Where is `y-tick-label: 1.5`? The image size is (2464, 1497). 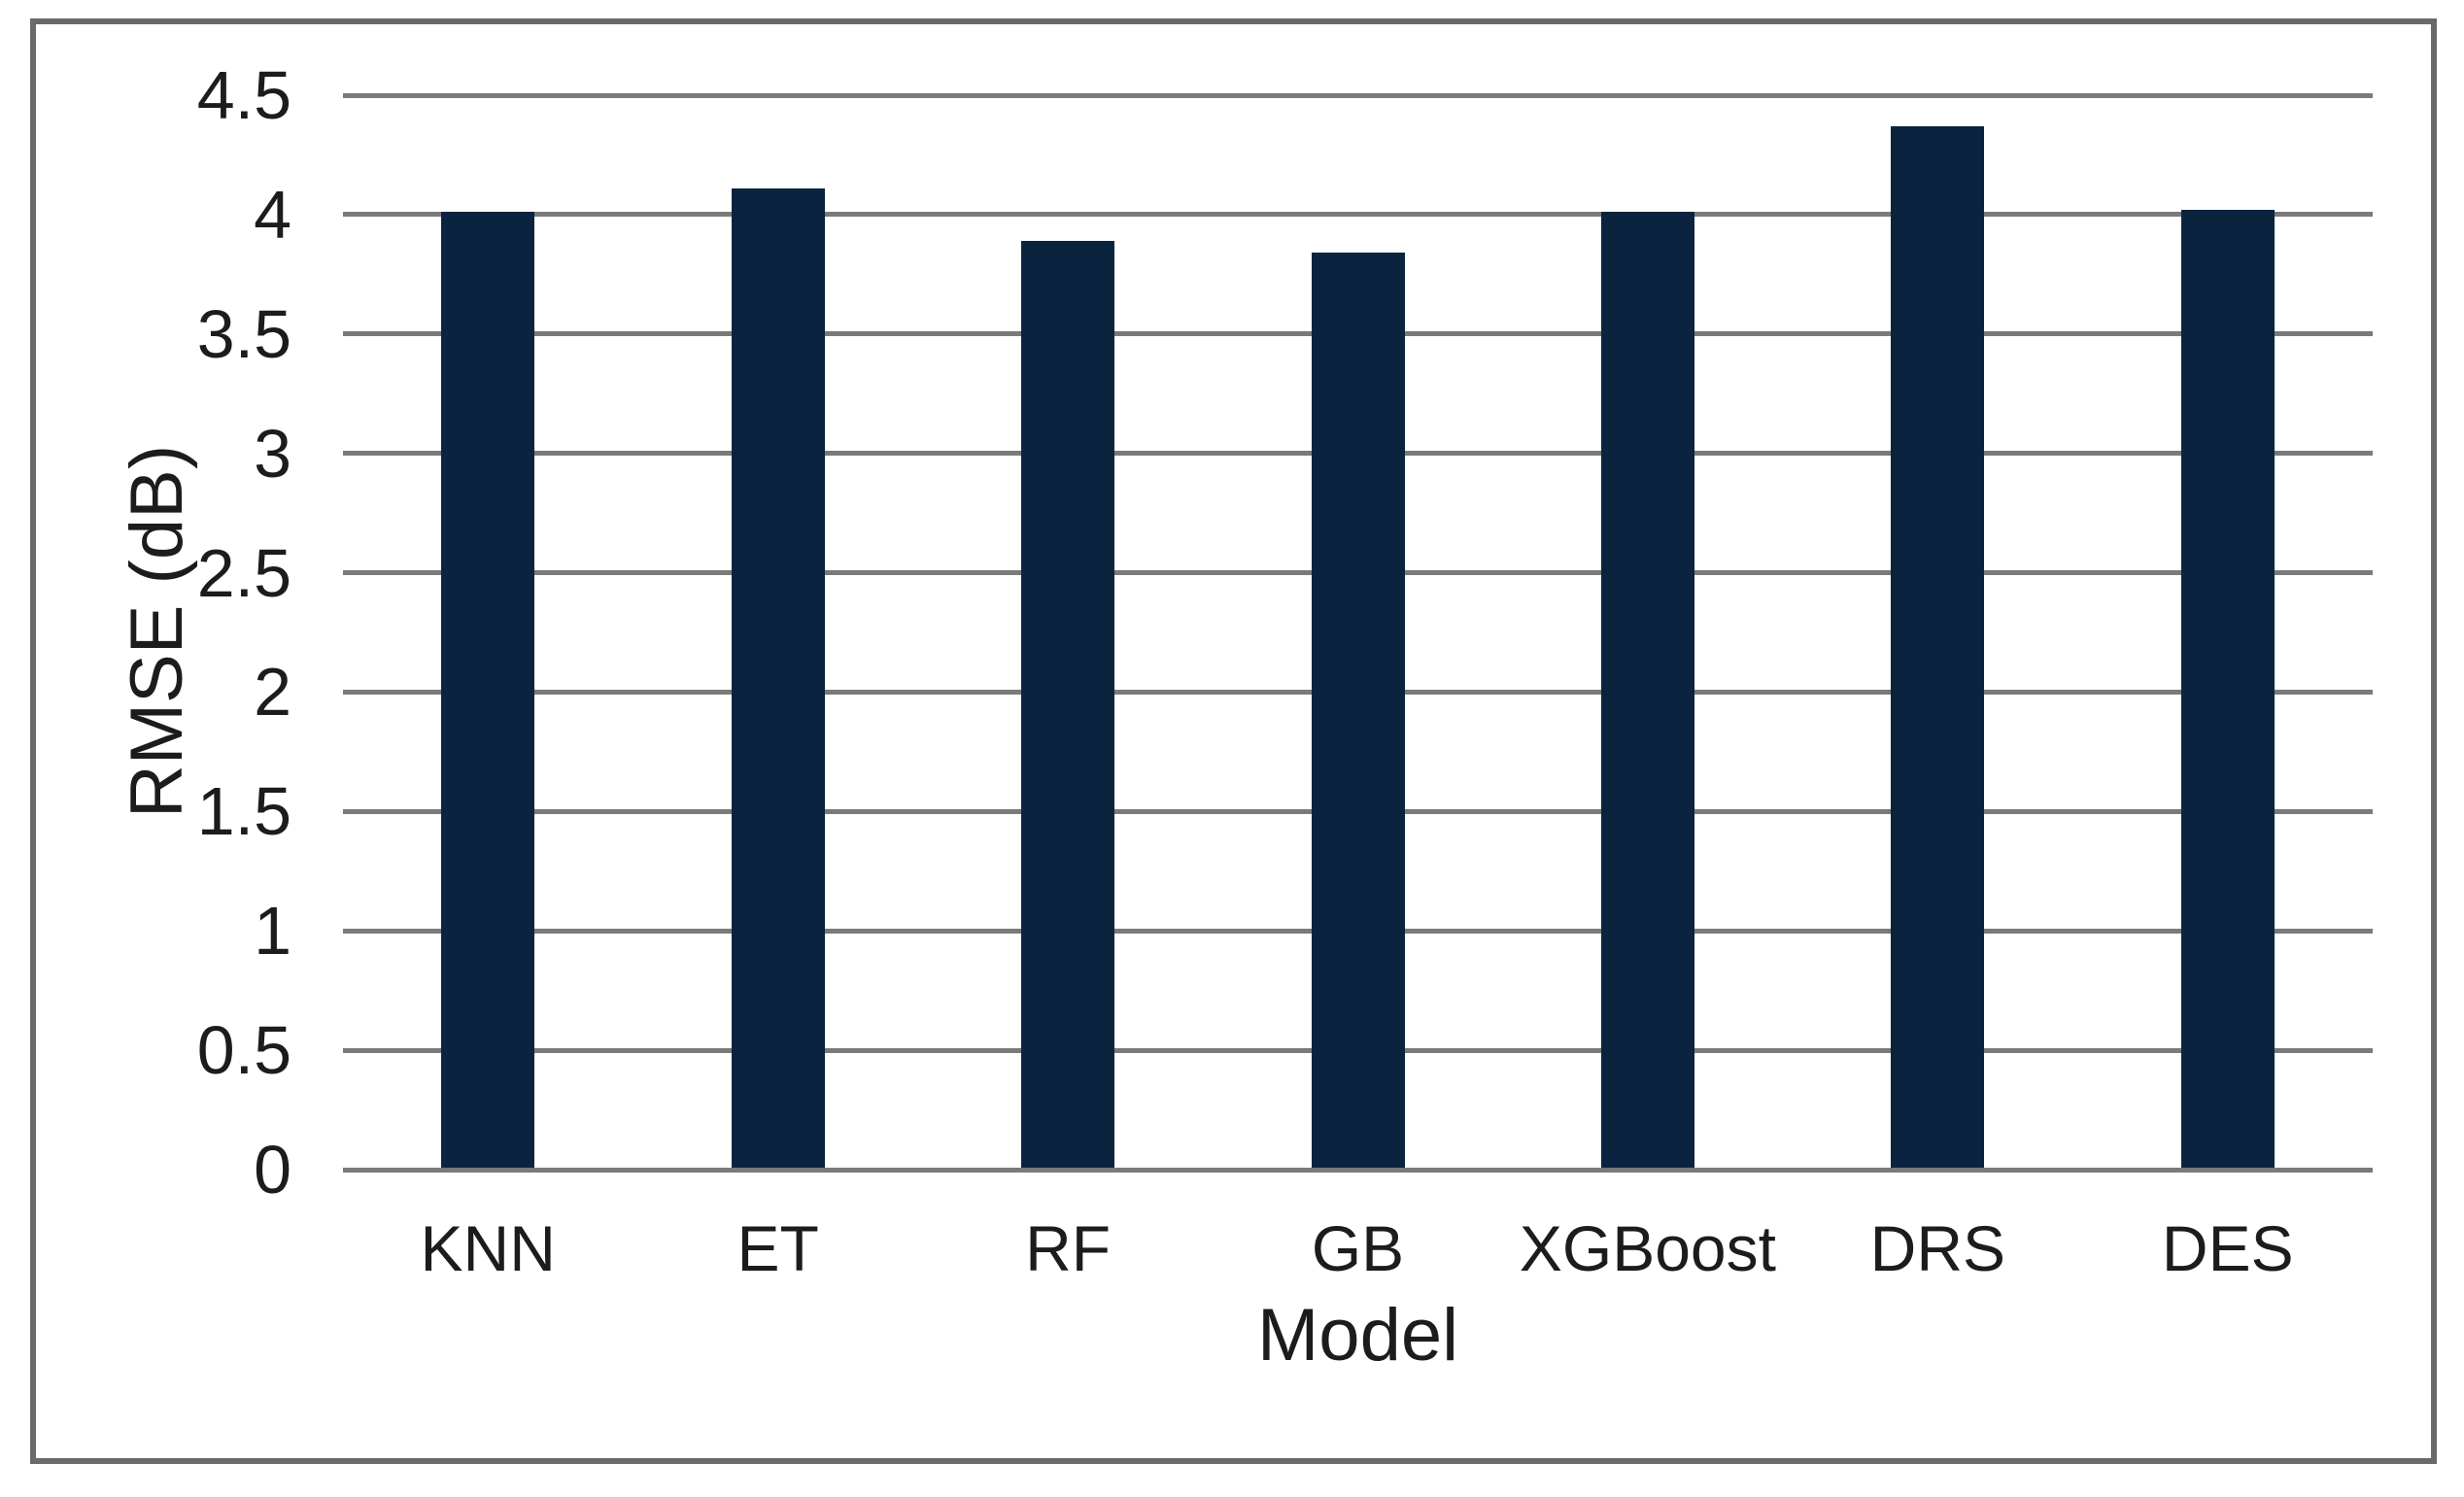
y-tick-label: 1.5 is located at coordinates (243, 812).